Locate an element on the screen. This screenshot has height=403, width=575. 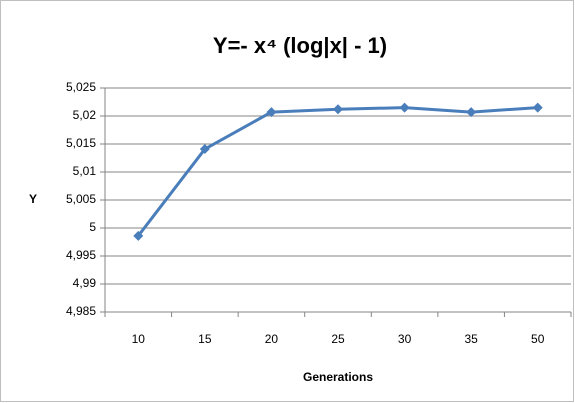
y-tick-label: 5 is located at coordinates (92, 227).